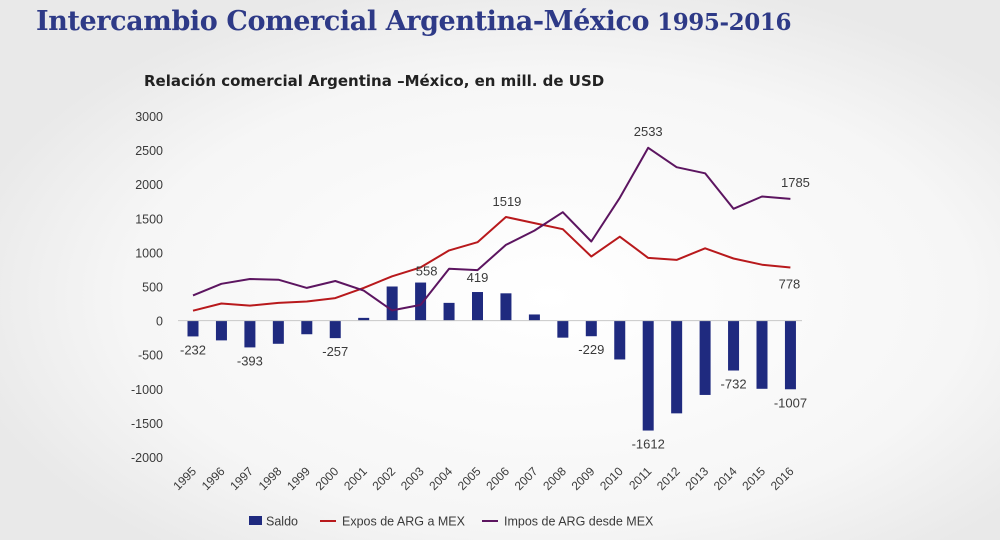 The width and height of the screenshot is (1000, 540). Describe the element at coordinates (782, 478) in the screenshot. I see `x-tick-label: 2016` at that location.